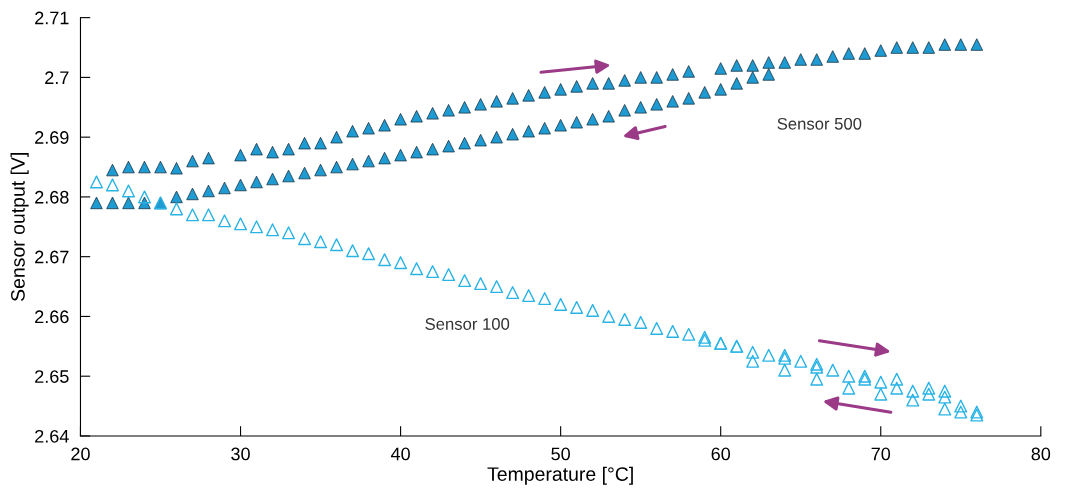 Image resolution: width=1073 pixels, height=504 pixels. Describe the element at coordinates (819, 123) in the screenshot. I see `text: Sensor 500` at that location.